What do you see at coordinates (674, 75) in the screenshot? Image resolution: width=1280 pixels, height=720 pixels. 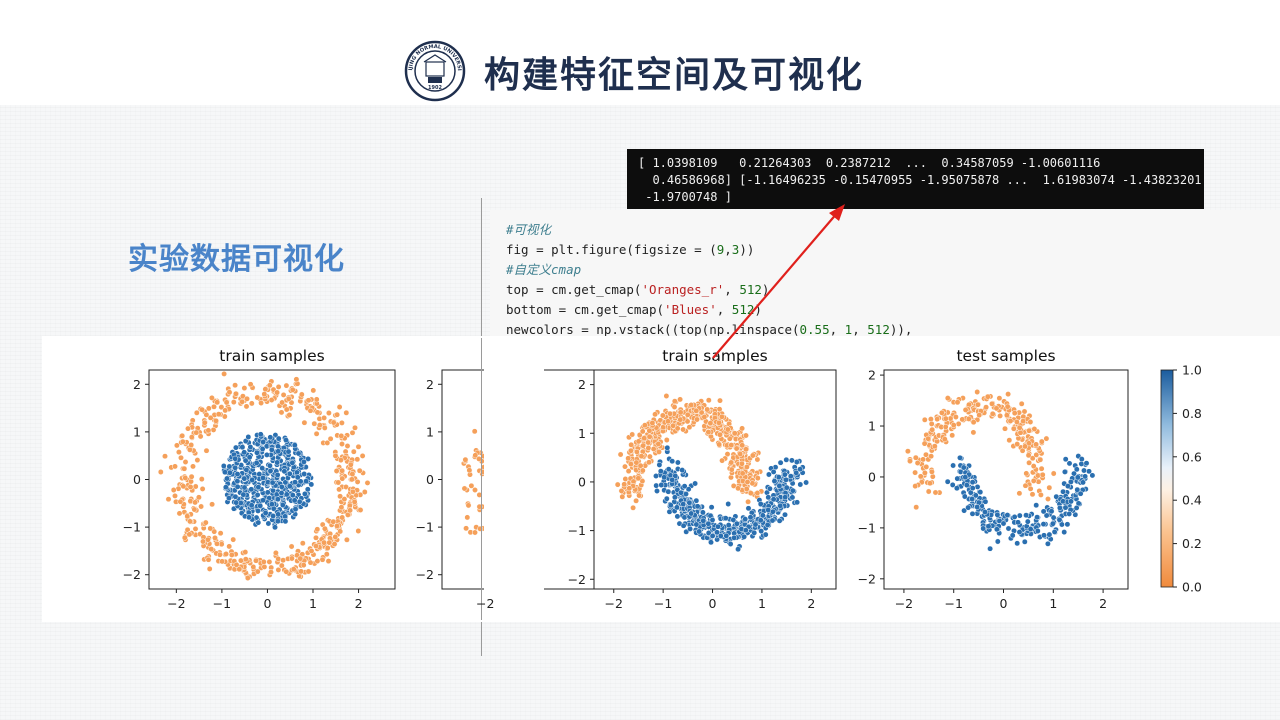 I see `slide-title: 构建特征空间及可视化` at bounding box center [674, 75].